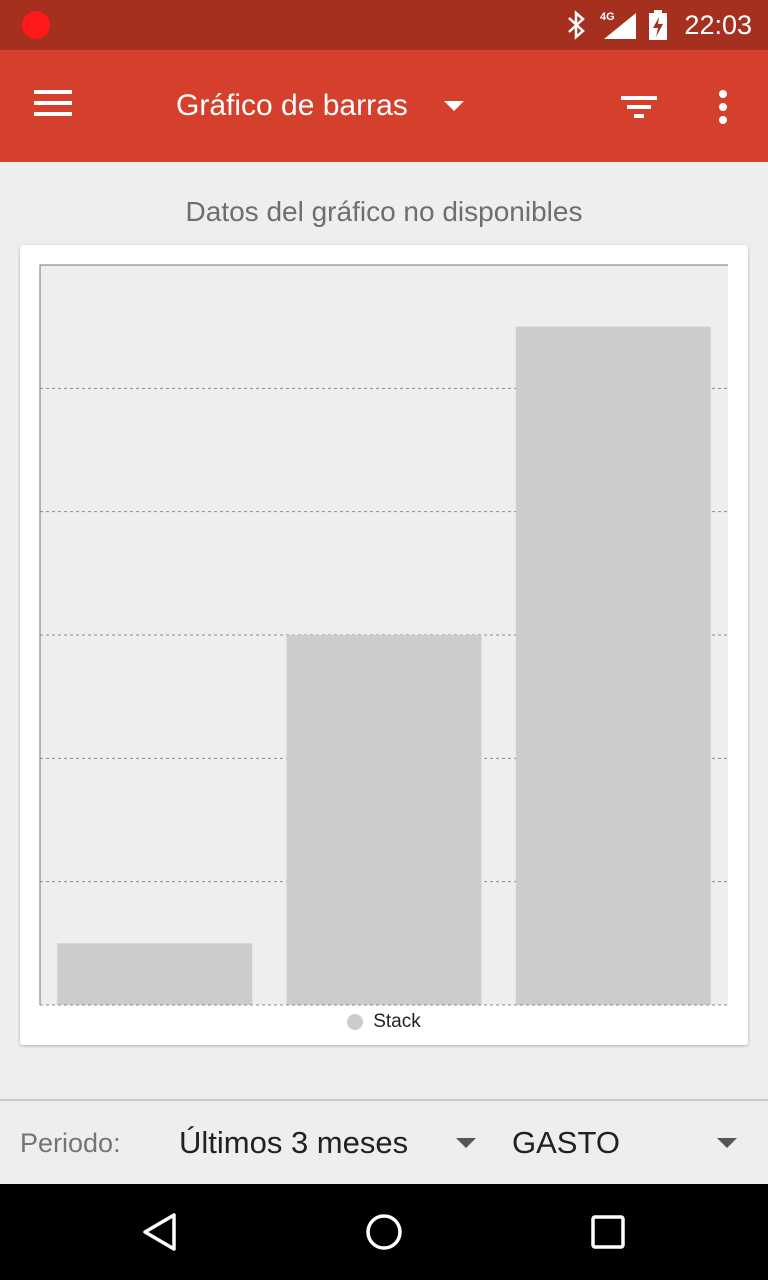 Image resolution: width=768 pixels, height=1280 pixels. What do you see at coordinates (384, 25) in the screenshot?
I see `status-bar: 4G 22:03` at bounding box center [384, 25].